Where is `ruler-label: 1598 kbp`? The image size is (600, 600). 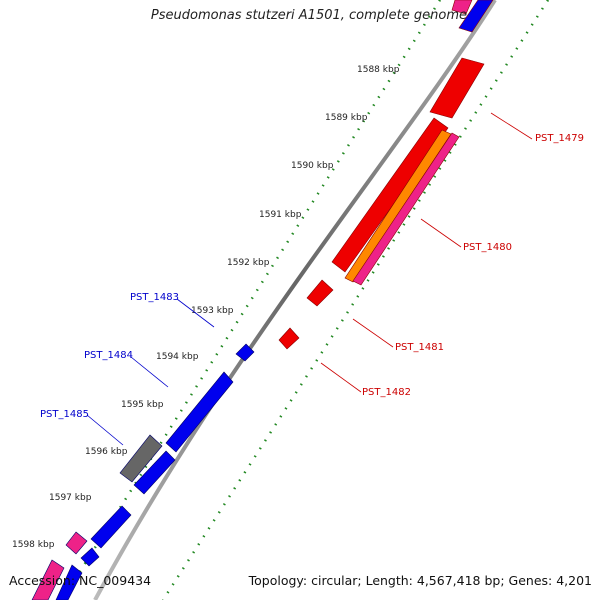 ruler-label: 1598 kbp is located at coordinates (33, 545).